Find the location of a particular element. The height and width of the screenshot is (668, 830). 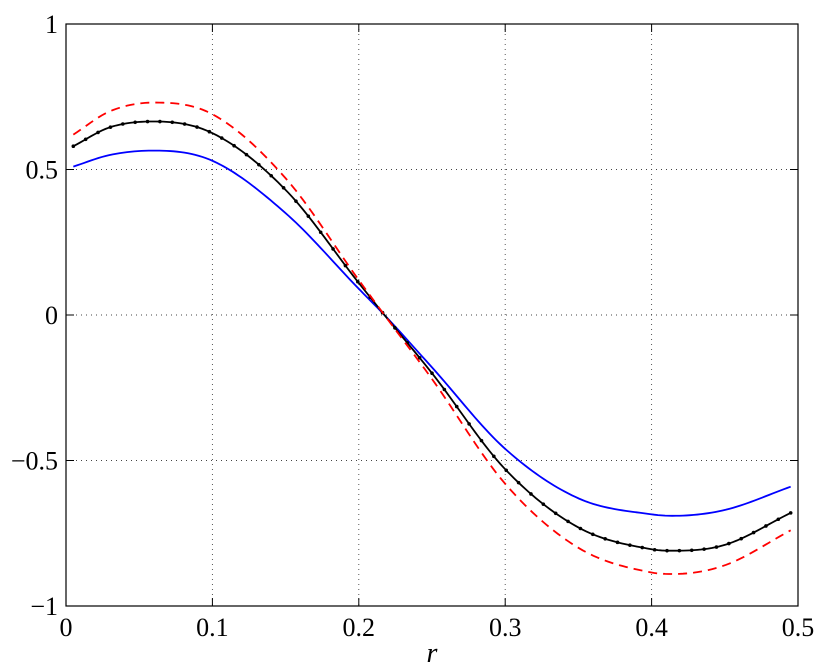

x-tick-labels: 0 0.1 0.2 0.3 0.4 0.5 is located at coordinates (437, 627).